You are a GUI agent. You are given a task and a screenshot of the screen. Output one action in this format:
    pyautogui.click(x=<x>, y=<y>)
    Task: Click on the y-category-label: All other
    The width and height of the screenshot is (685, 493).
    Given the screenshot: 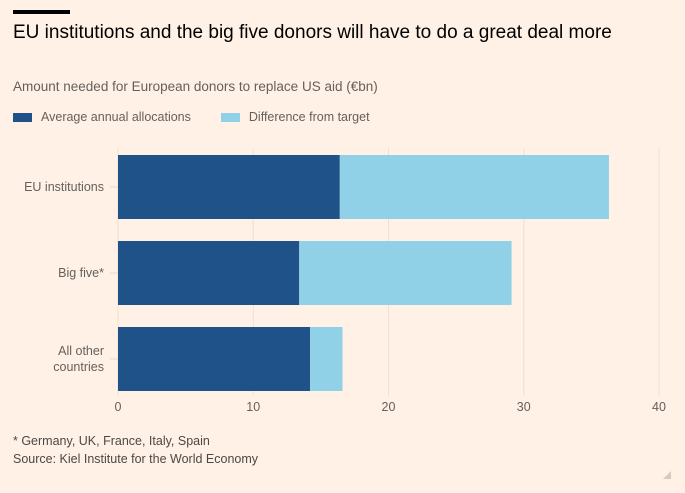 What is the action you would take?
    pyautogui.click(x=81, y=351)
    